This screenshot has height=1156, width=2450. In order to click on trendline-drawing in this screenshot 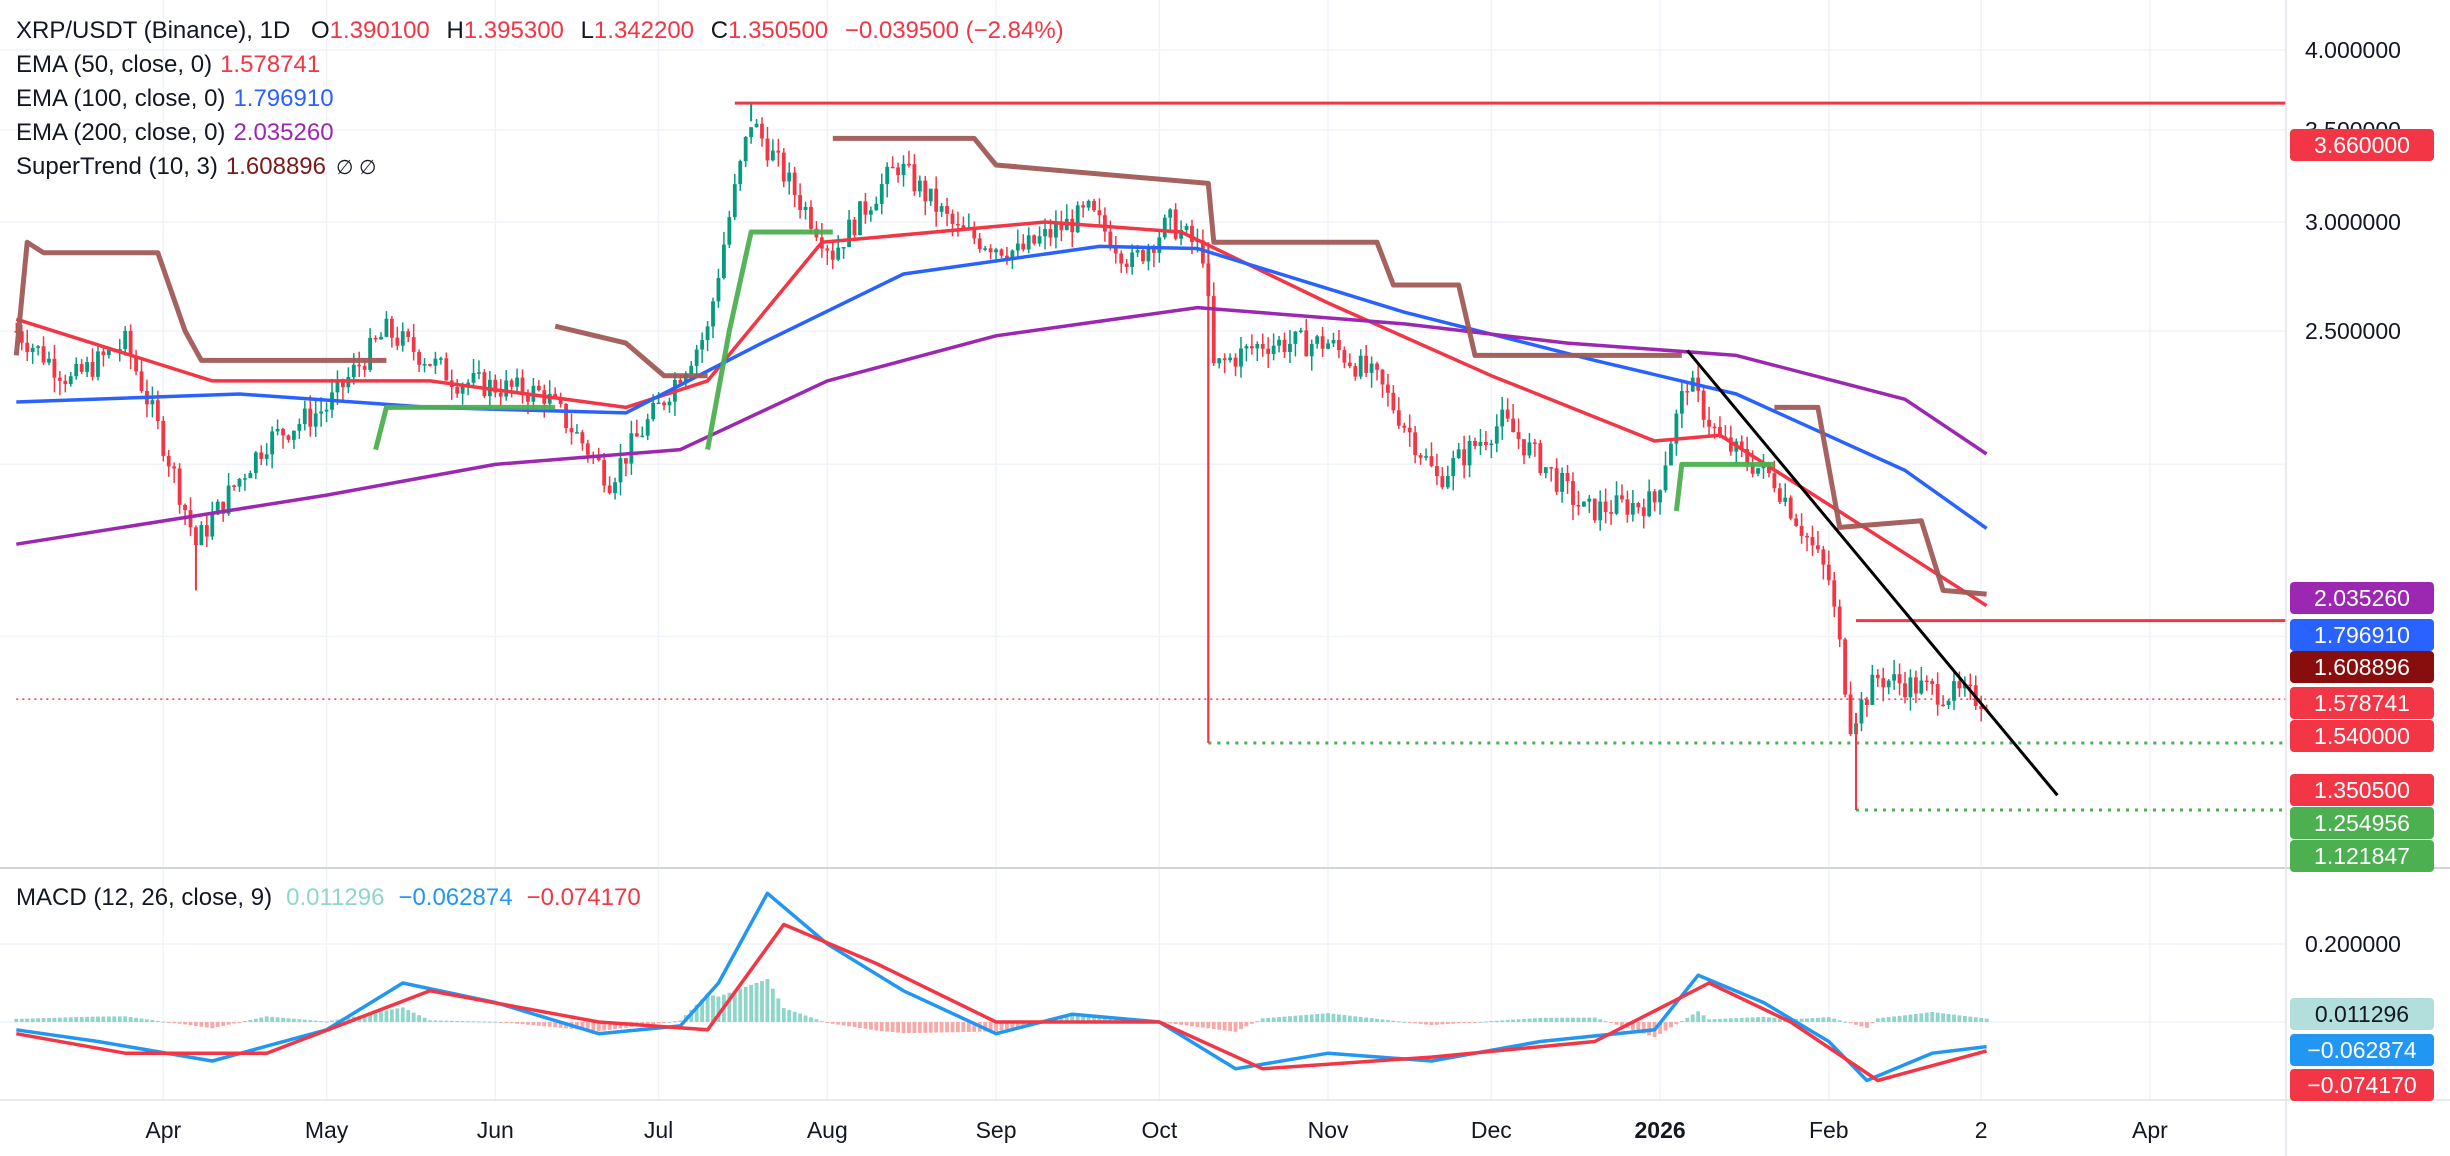, I will do `click(1872, 573)`.